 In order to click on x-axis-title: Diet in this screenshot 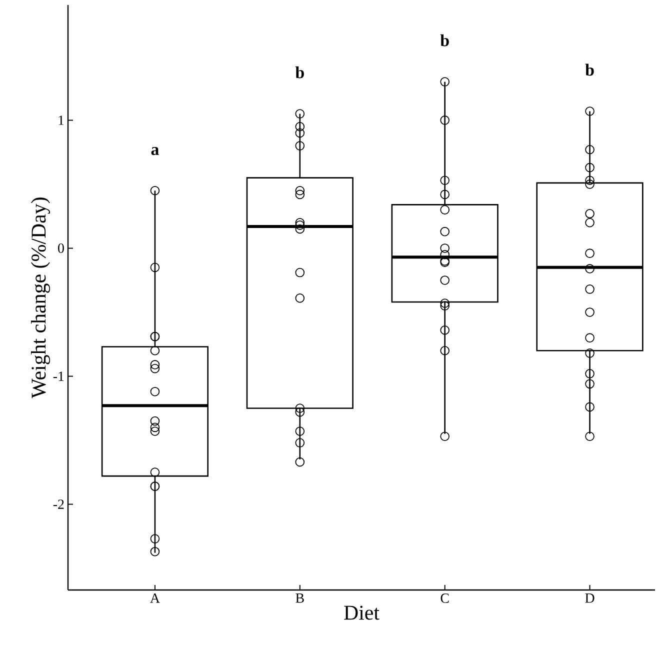, I will do `click(362, 613)`.